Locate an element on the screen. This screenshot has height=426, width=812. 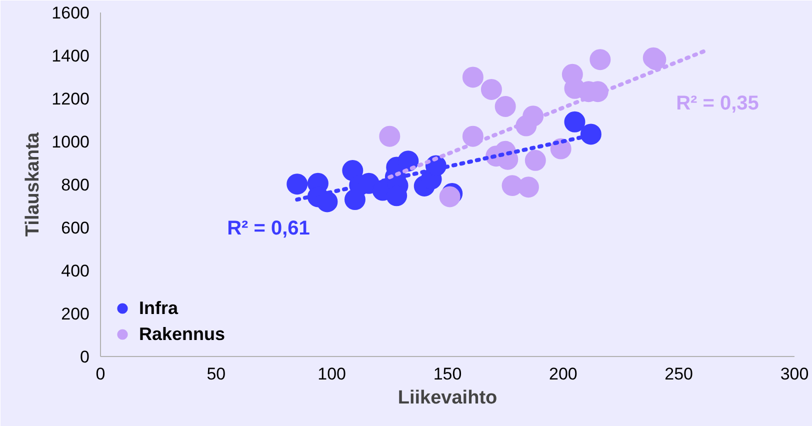
annotation: R² = 0,61 is located at coordinates (268, 229).